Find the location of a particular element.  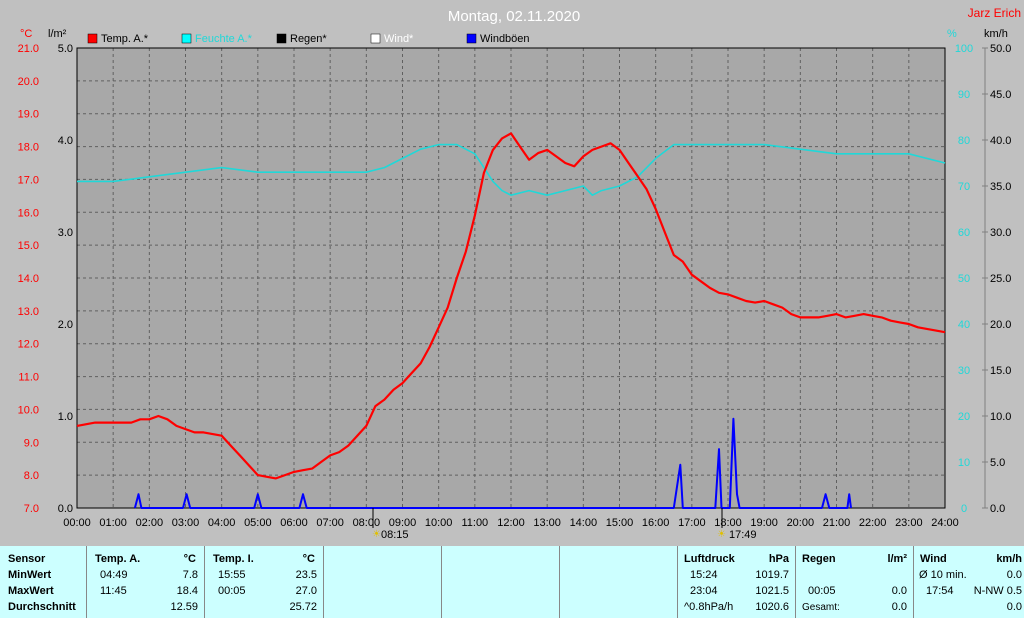

rain-tick-label: 2.0 is located at coordinates (65, 325).